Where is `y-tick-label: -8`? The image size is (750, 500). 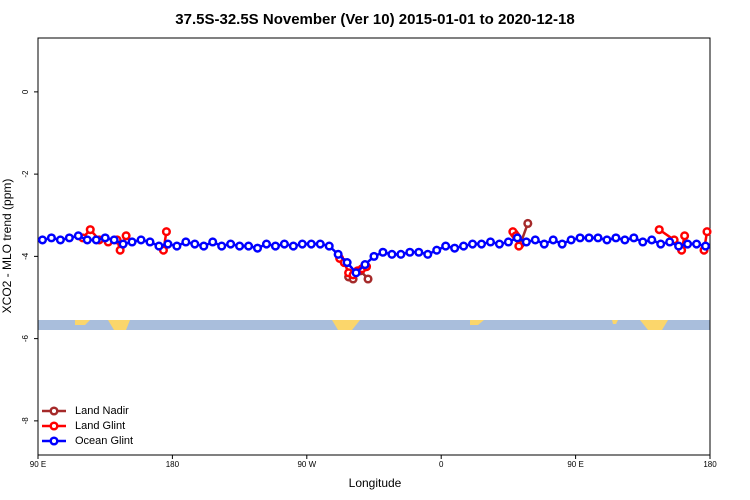
y-tick-label: -8 is located at coordinates (25, 421).